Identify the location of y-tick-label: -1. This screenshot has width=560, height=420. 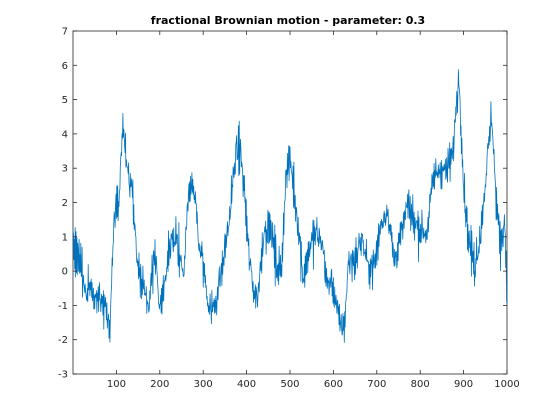
(63, 306).